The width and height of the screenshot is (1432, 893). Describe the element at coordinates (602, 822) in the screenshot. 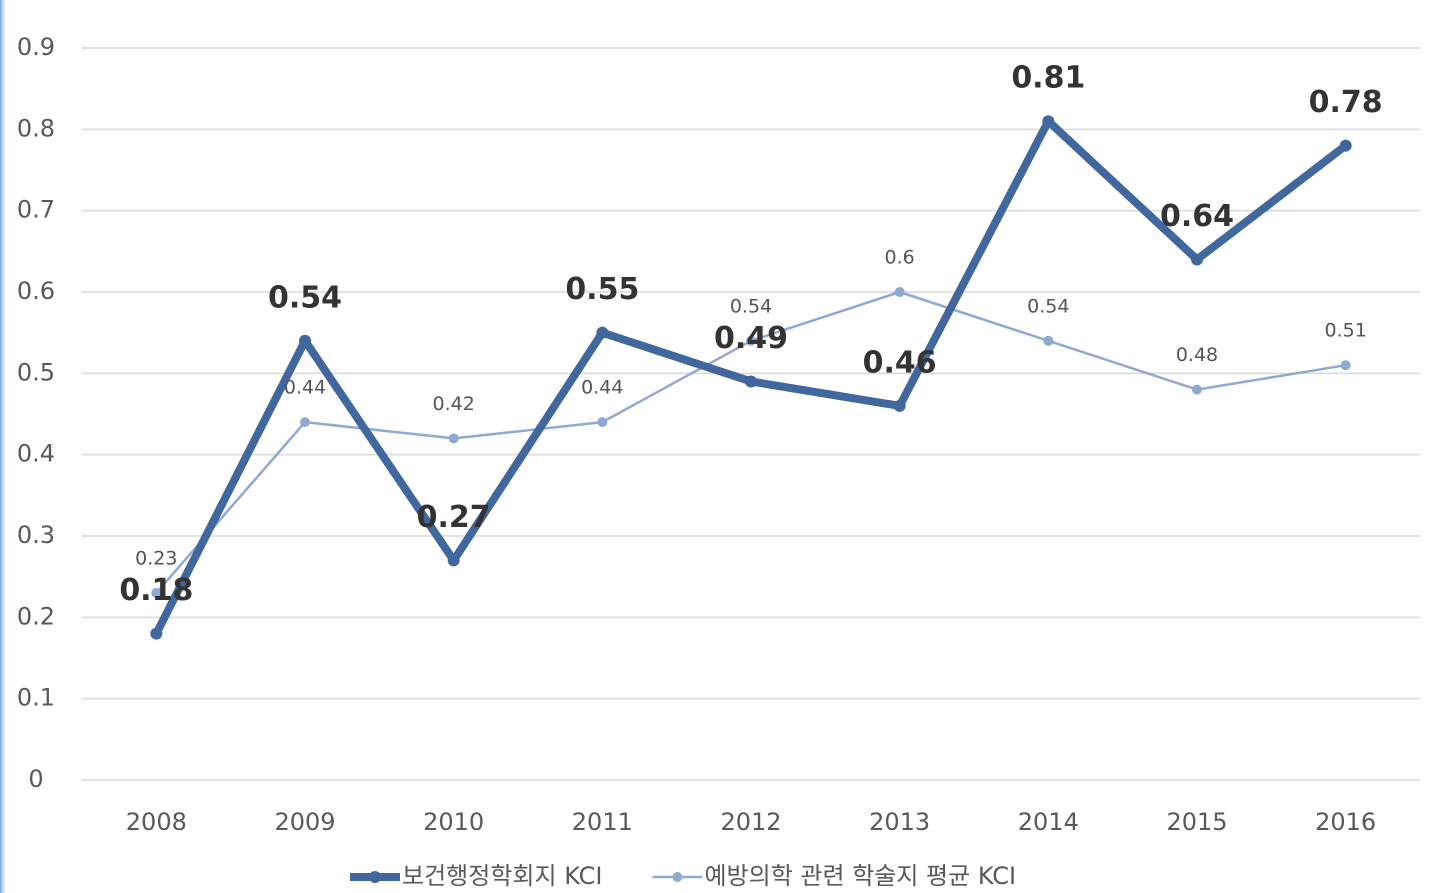

I see `x-tick-label: 2011` at that location.